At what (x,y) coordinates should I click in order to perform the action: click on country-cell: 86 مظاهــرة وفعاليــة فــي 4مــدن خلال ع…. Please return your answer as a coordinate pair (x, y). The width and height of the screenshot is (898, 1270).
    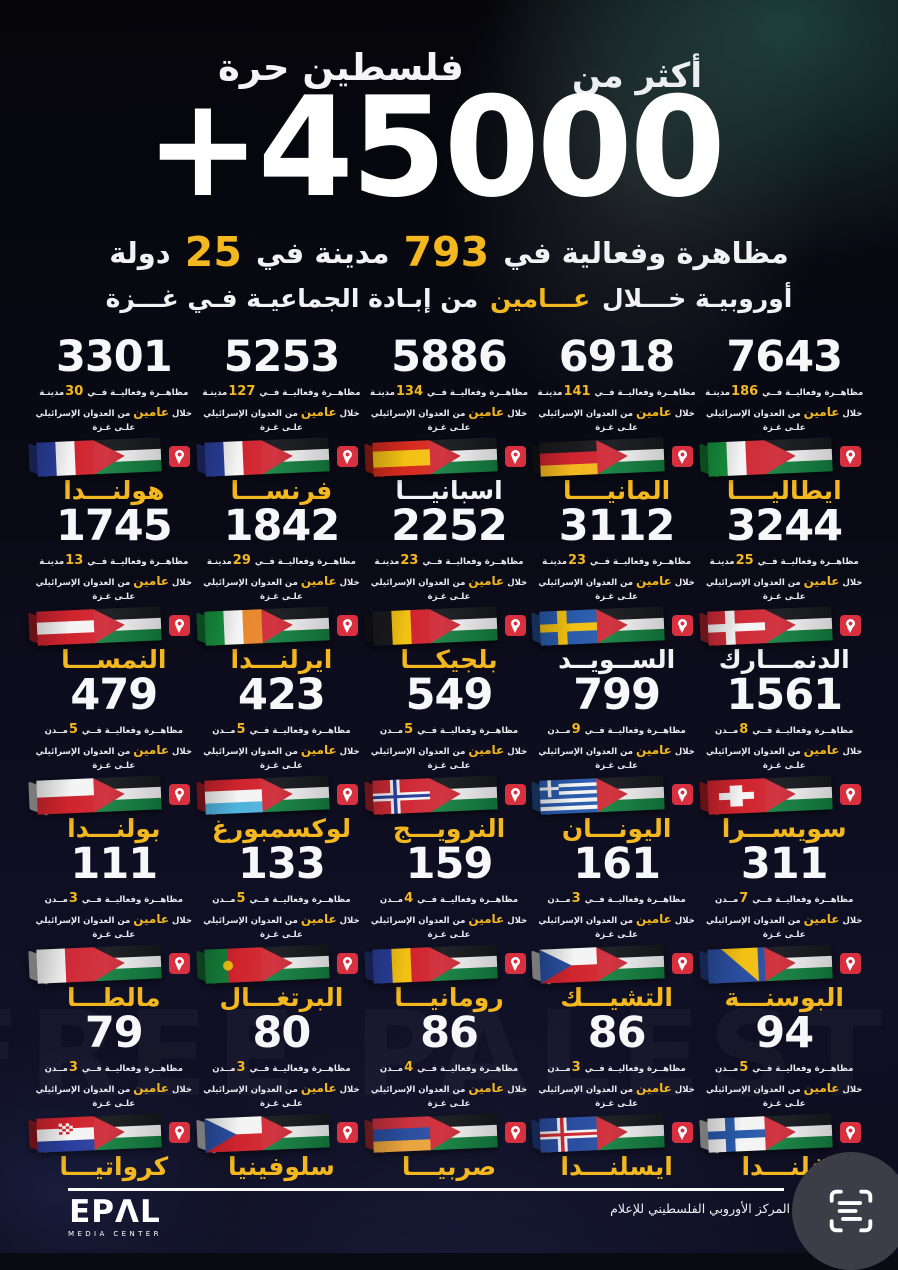
    Looking at the image, I should click on (446, 1096).